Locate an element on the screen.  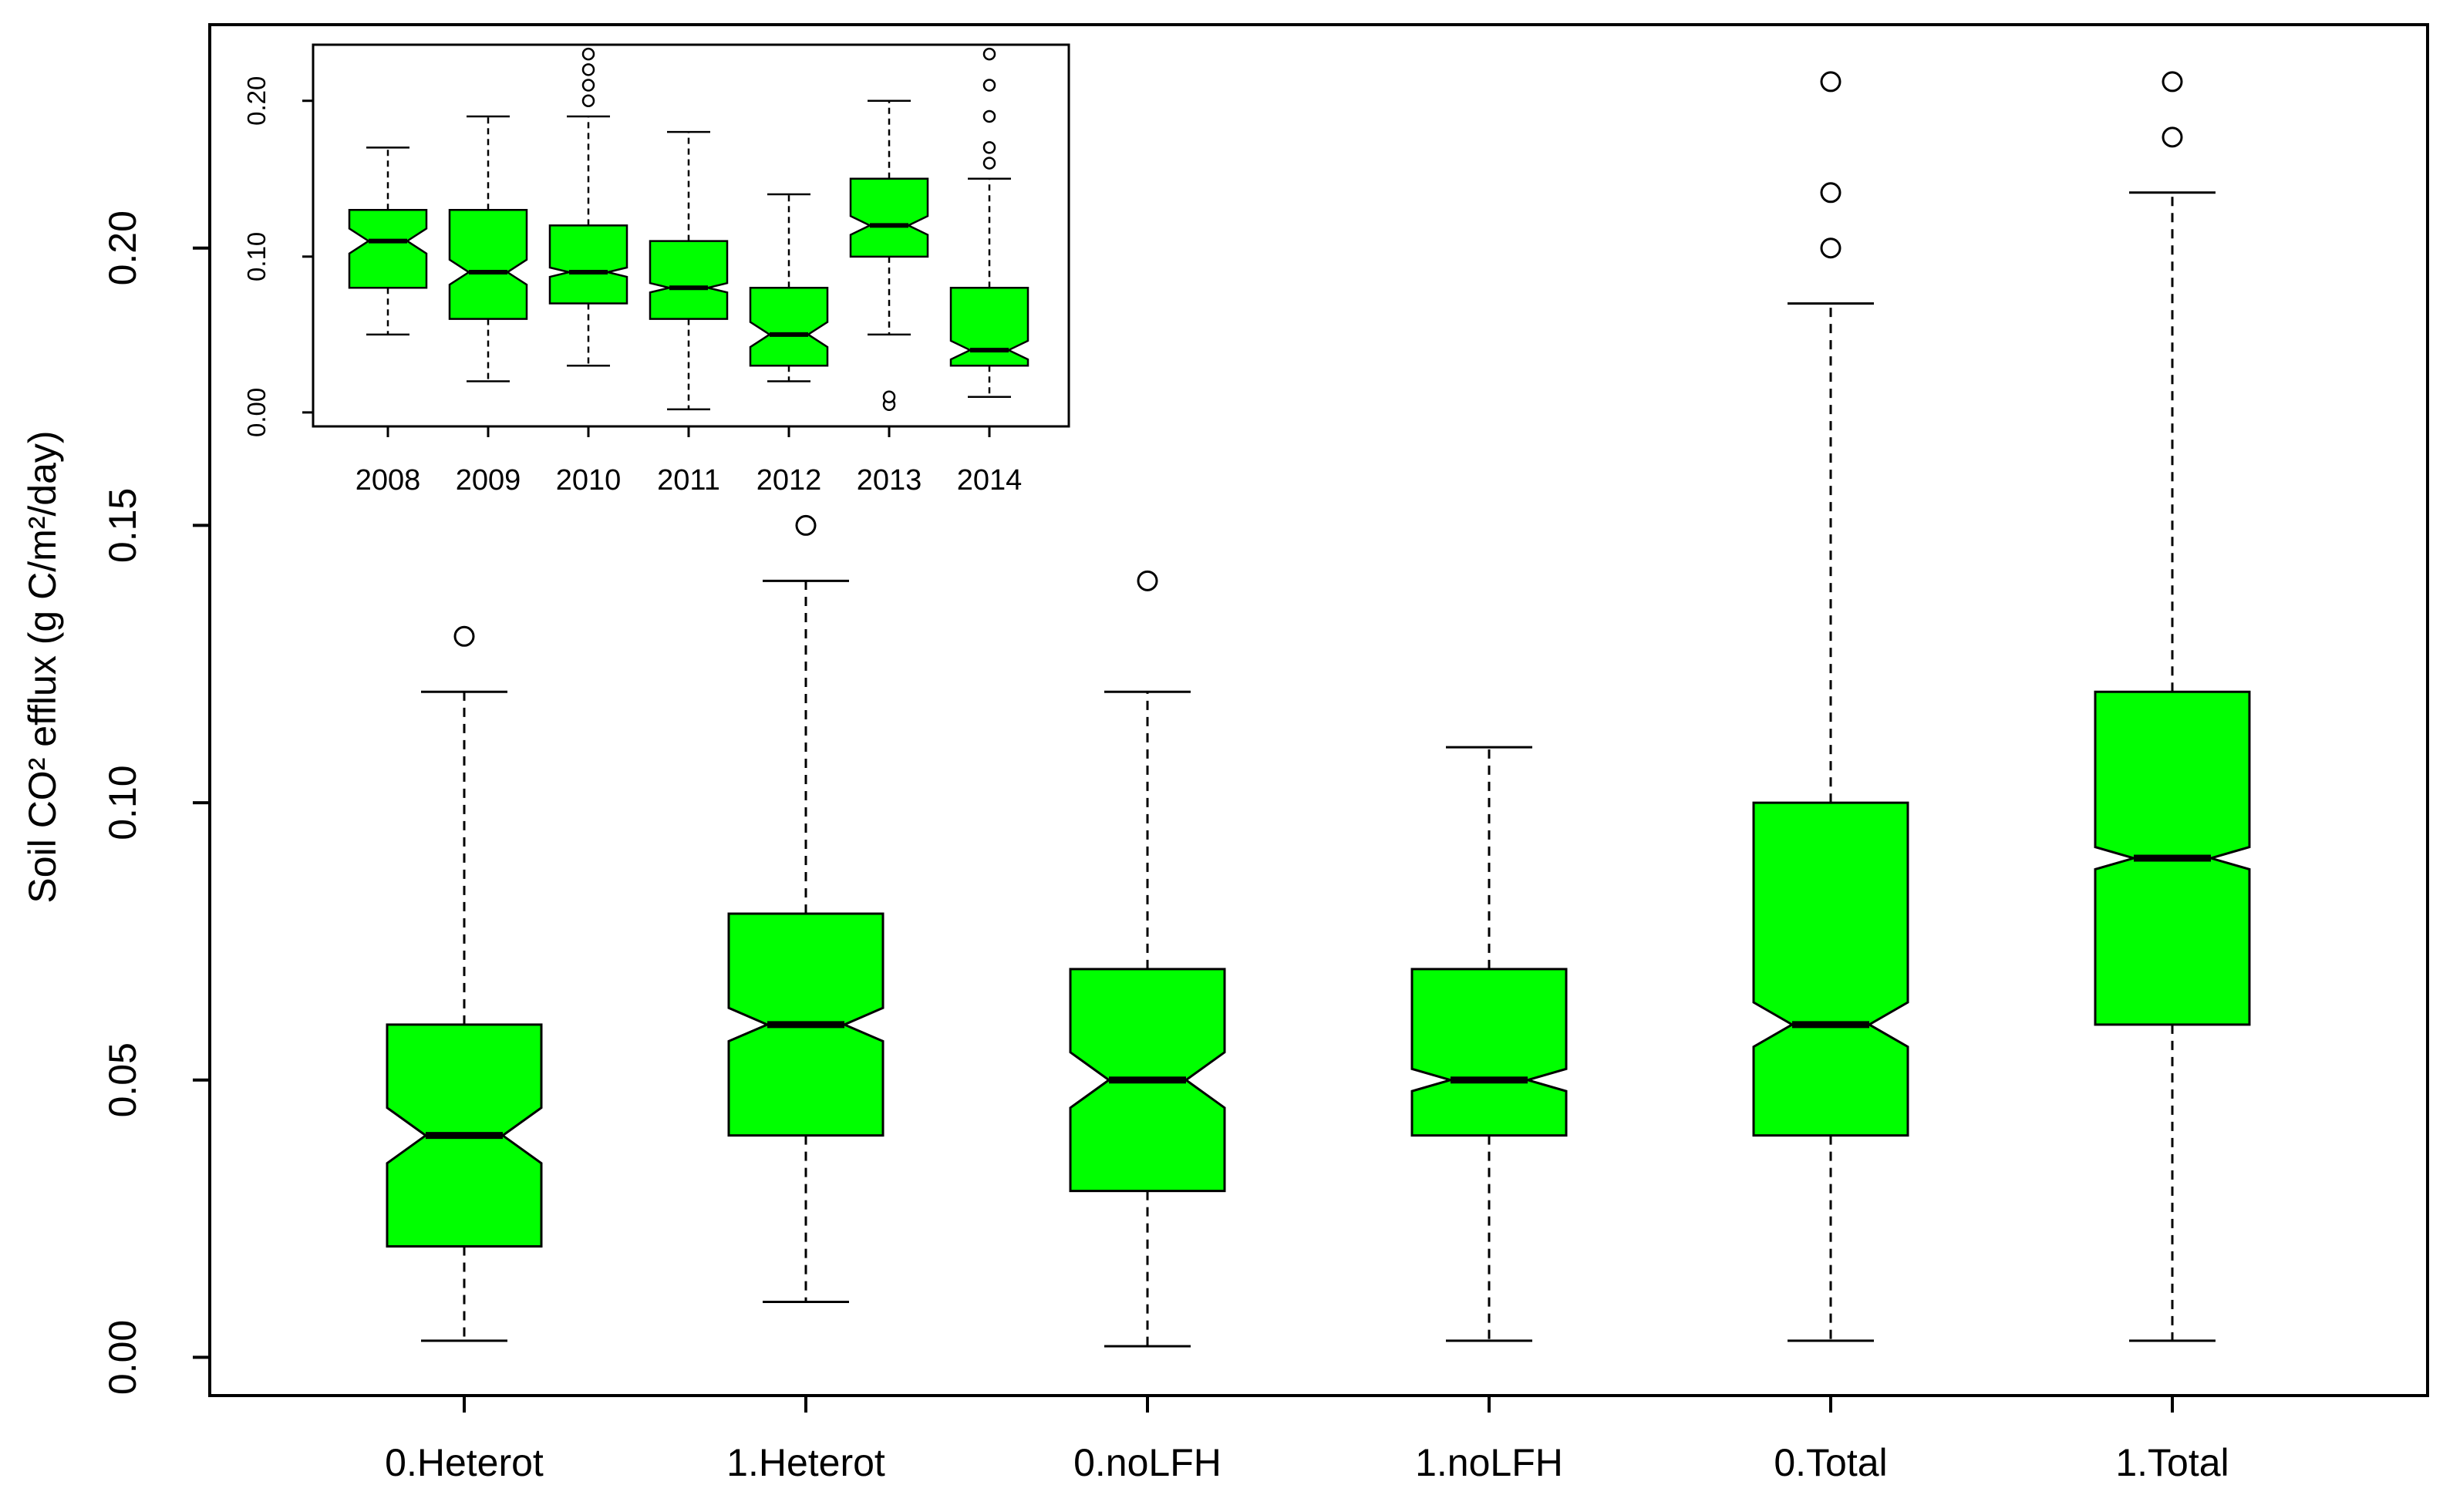
inset-x-tick-label: 2010 is located at coordinates (589, 480).